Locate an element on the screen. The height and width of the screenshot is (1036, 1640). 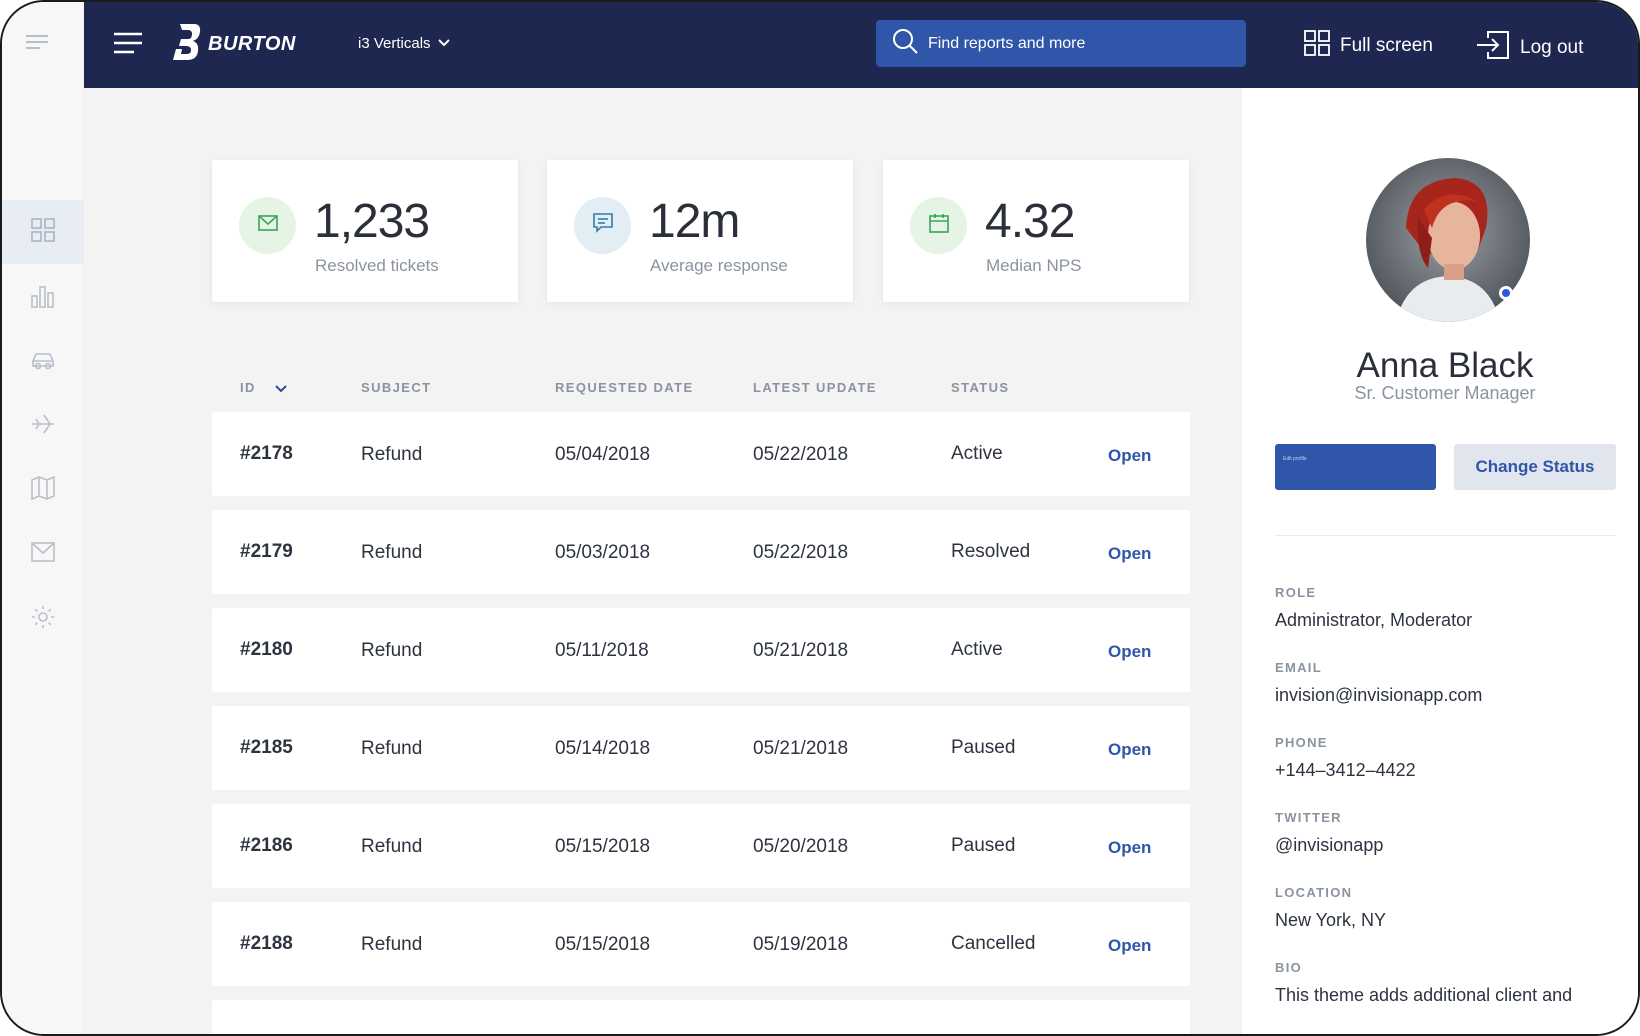
online-status-dot is located at coordinates (1506, 293).